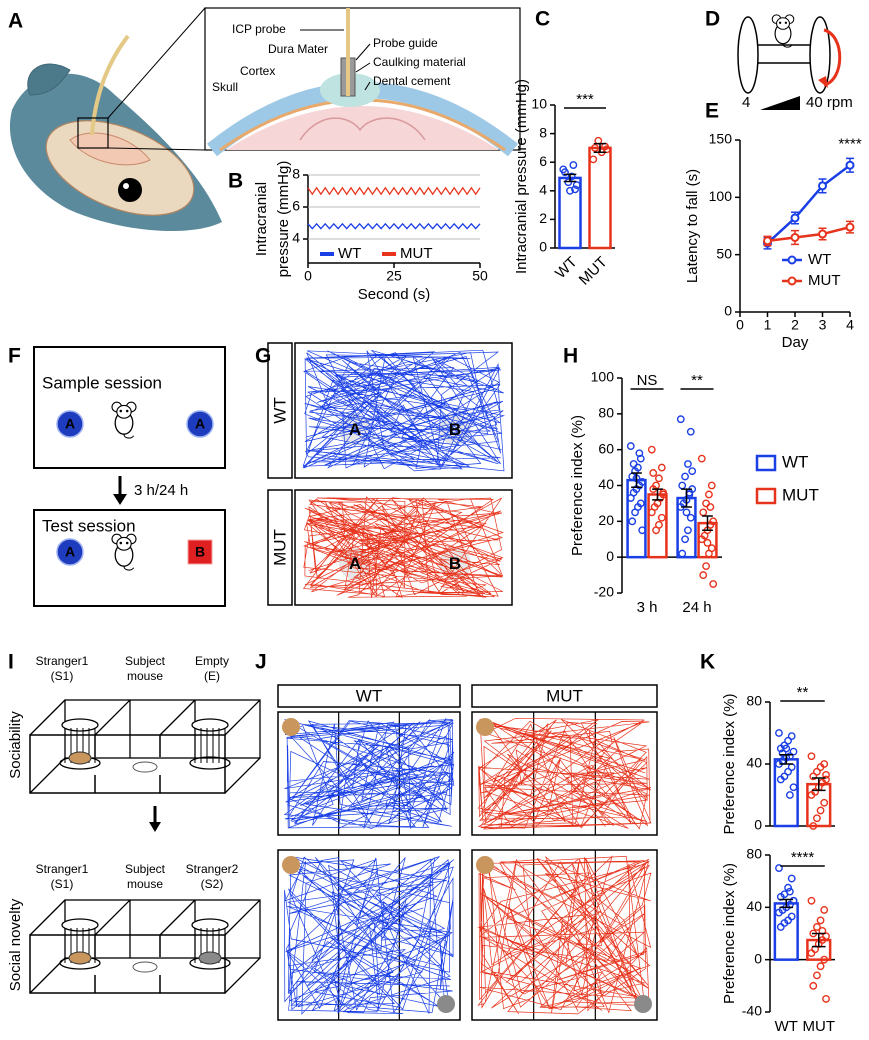  I want to click on zoom-box, so click(93, 133).